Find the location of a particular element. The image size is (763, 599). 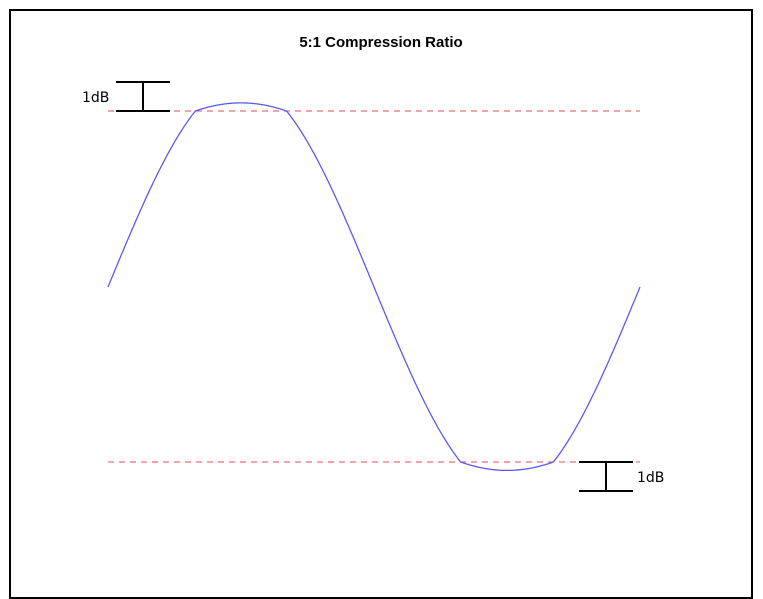

bottom-1db-marker: 1dB is located at coordinates (621, 476).